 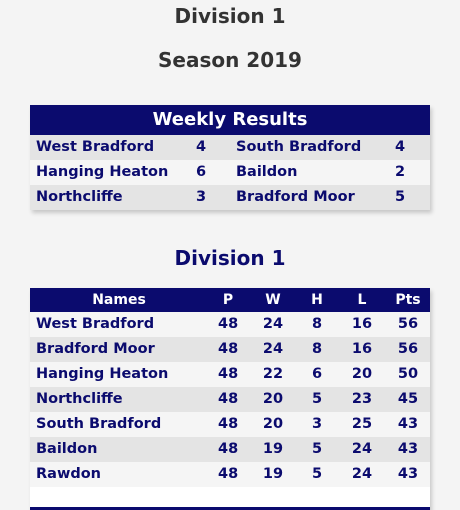 I want to click on won-value: 22, so click(x=273, y=374).